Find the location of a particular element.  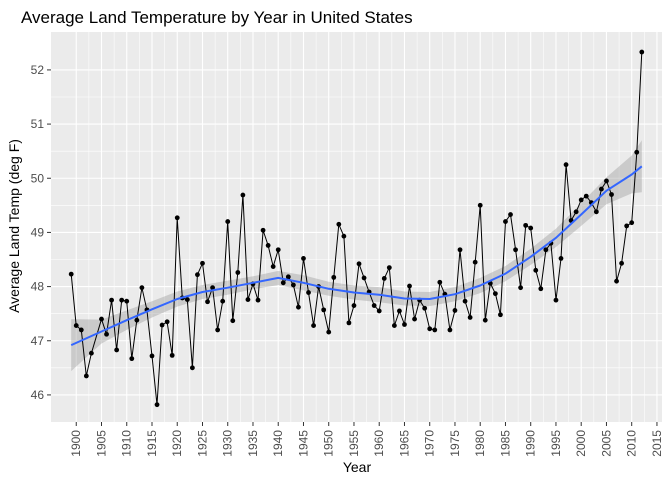

x-tick-label: 1905 is located at coordinates (101, 443).